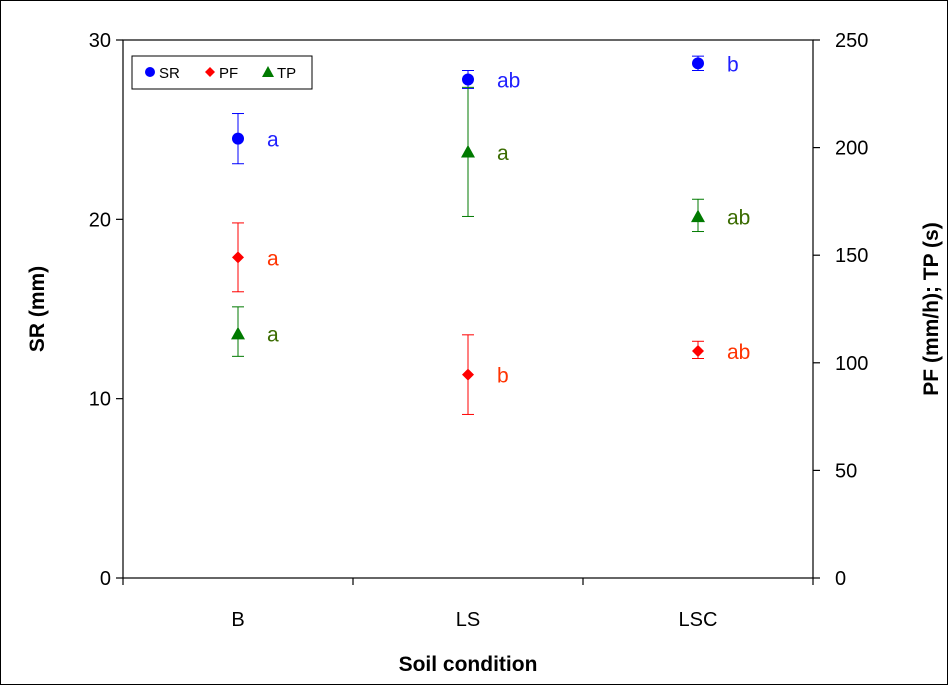 Image resolution: width=949 pixels, height=686 pixels. What do you see at coordinates (228, 73) in the screenshot?
I see `legend-label: PF` at bounding box center [228, 73].